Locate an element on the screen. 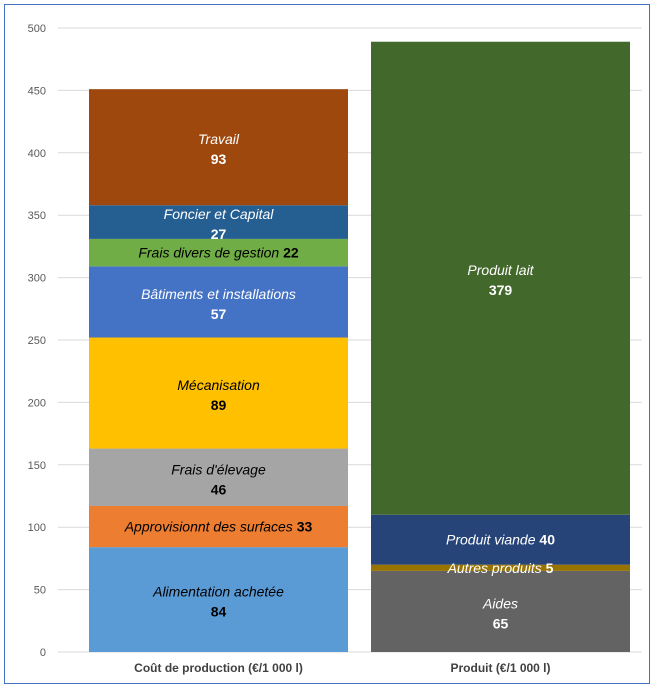  segment-label: Alimentation achetée is located at coordinates (218, 592).